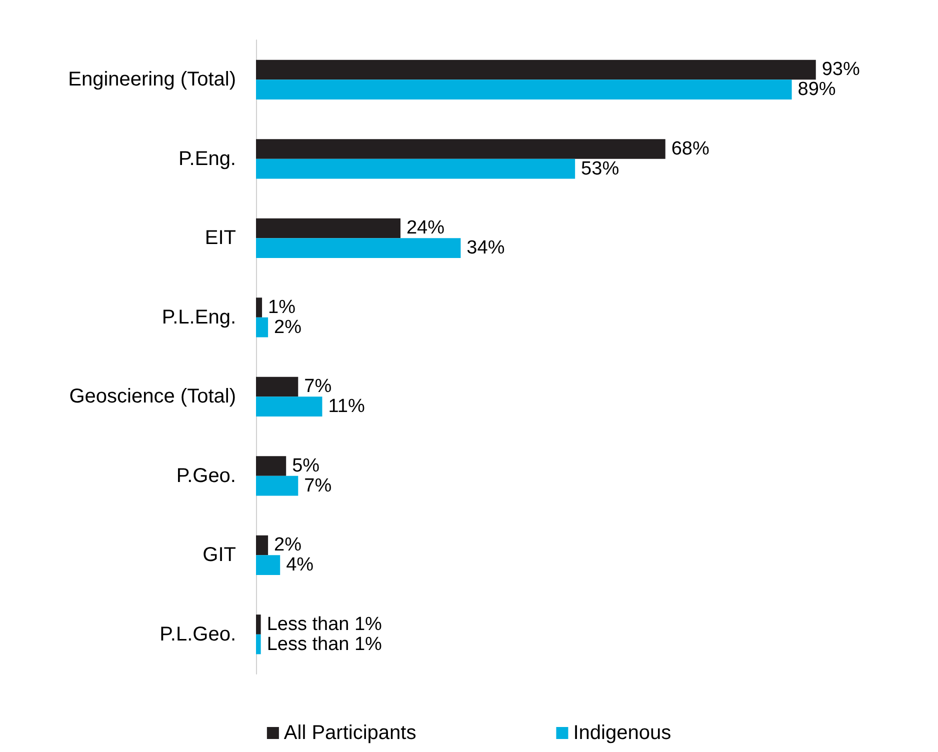 This screenshot has width=938, height=752. Describe the element at coordinates (282, 307) in the screenshot. I see `data-label: 1%` at that location.